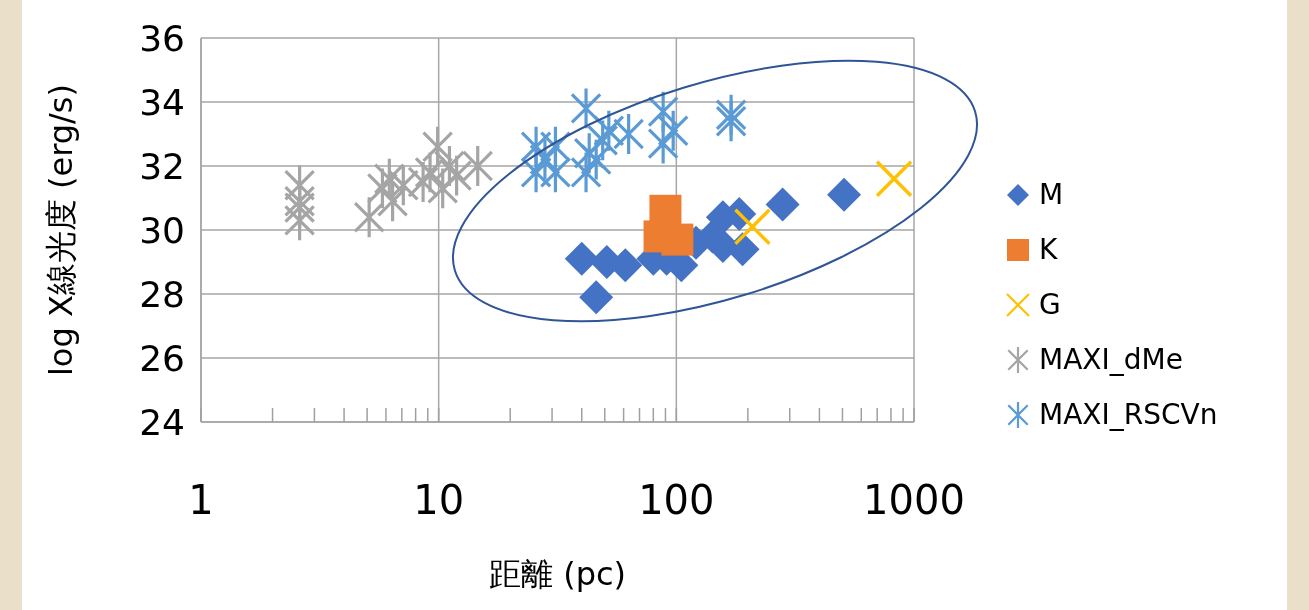  I want to click on legend-label: G, so click(1050, 304).